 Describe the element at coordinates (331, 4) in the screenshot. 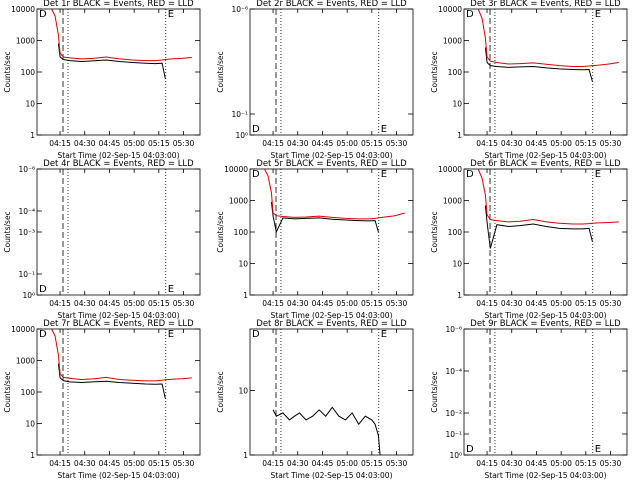

I see `chart-title: Det 2r BLACK = Events, RED = LLD` at that location.